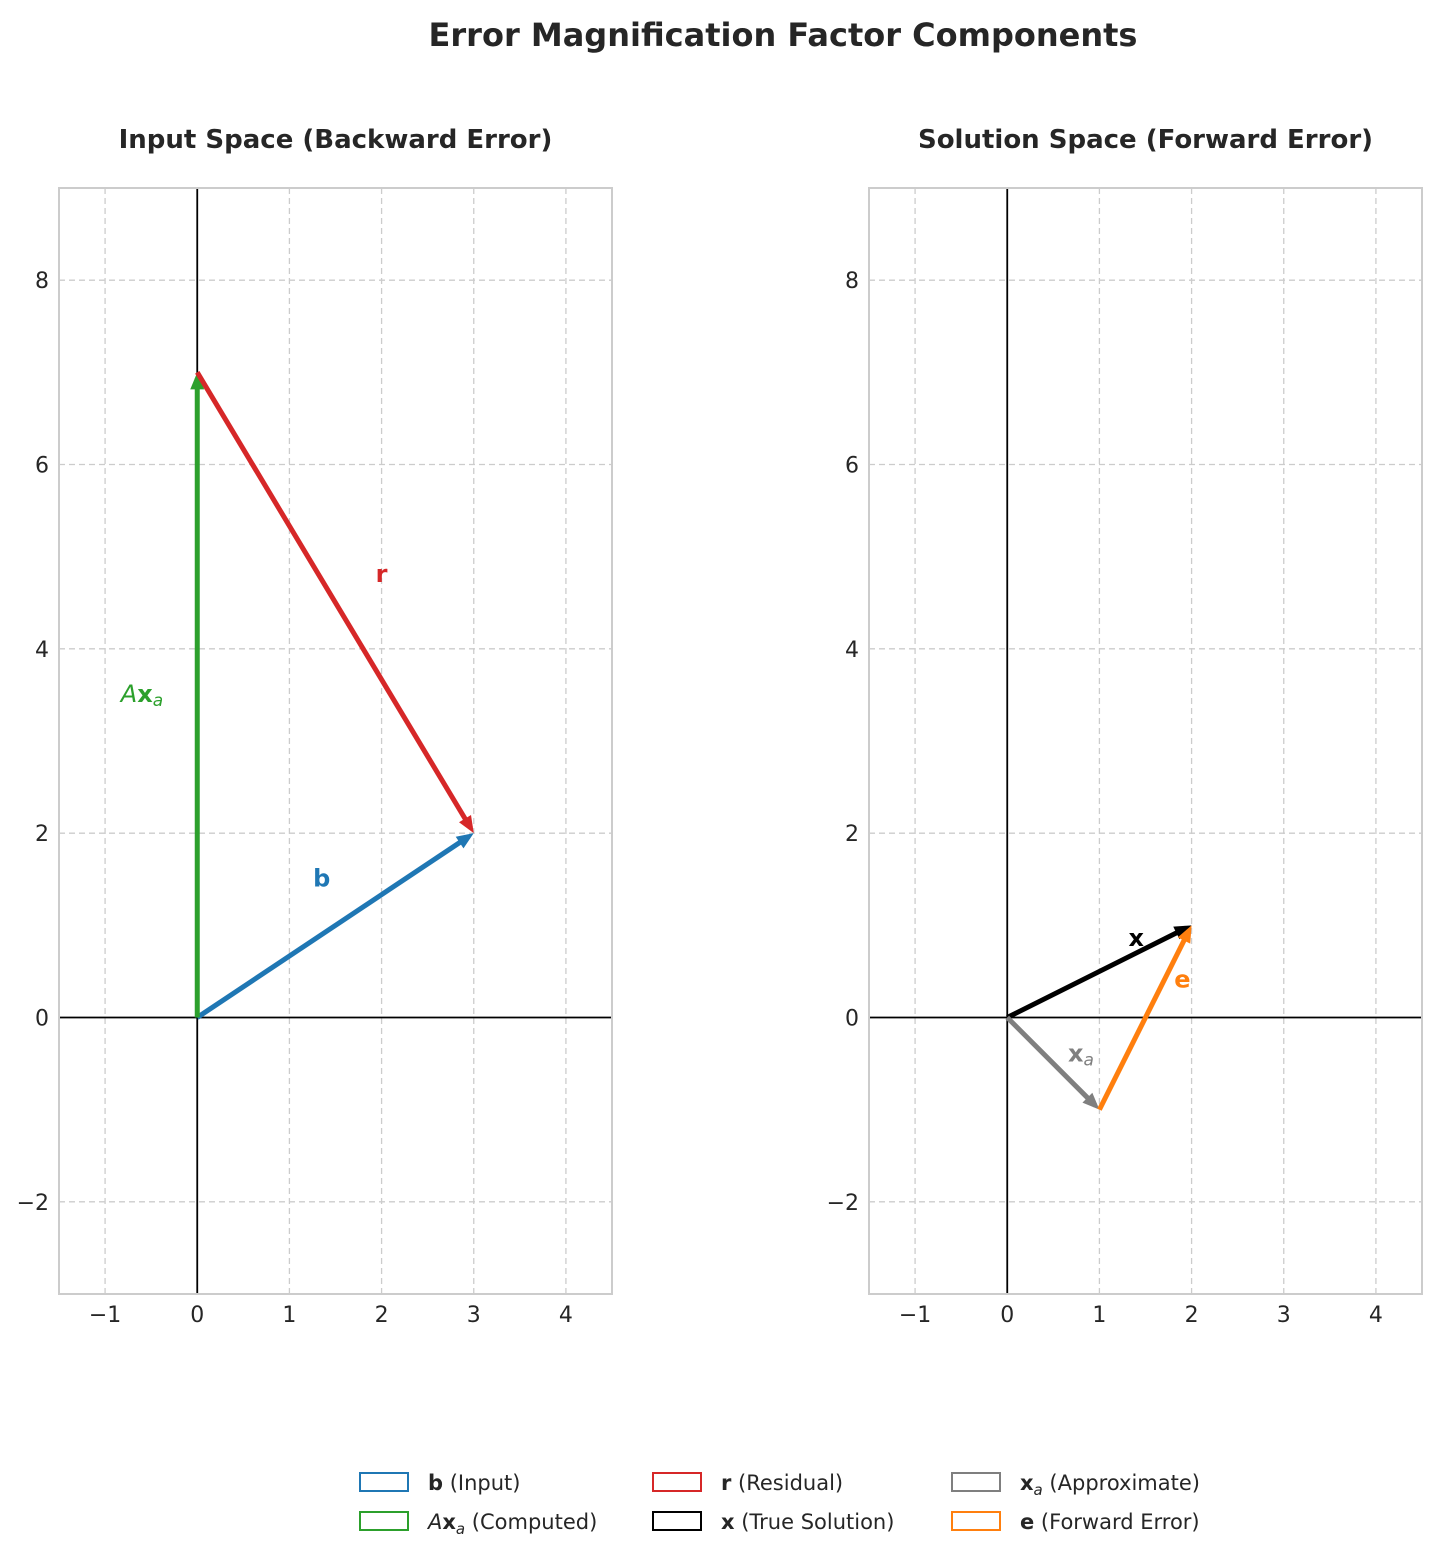 The height and width of the screenshot is (1565, 1440). Describe the element at coordinates (807, 1522) in the screenshot. I see `legend-label: x (True Solution)` at that location.